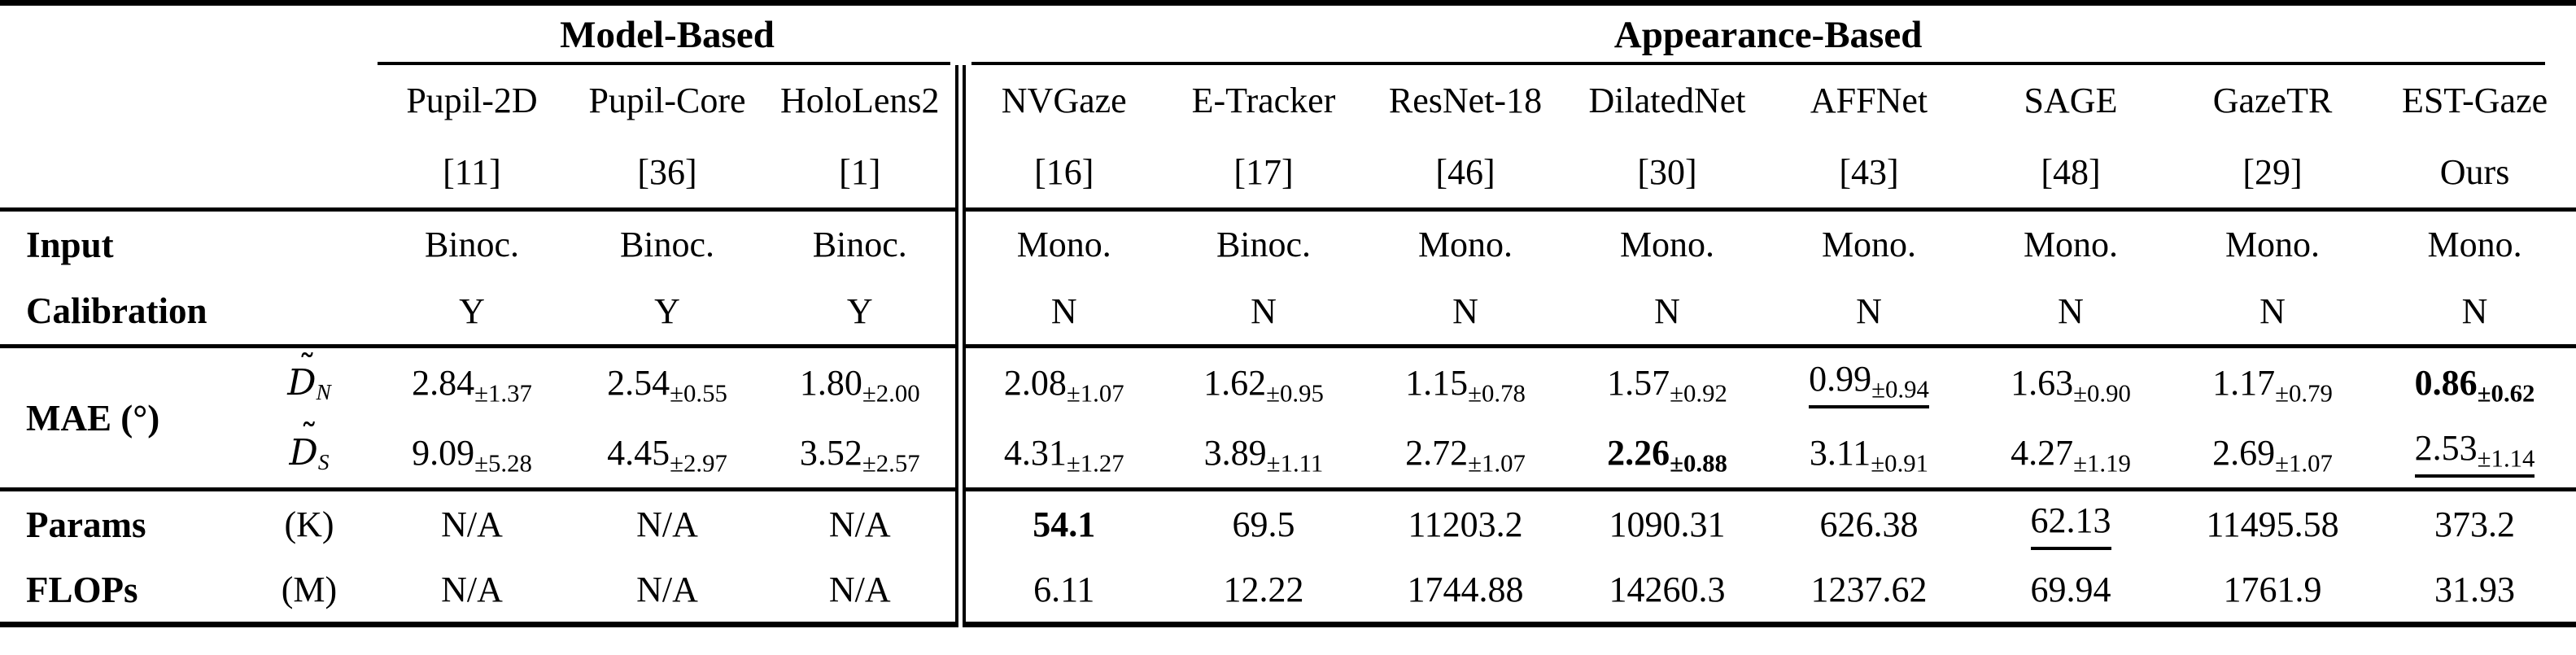  I want to click on cmidrule-model, so click(664, 63).